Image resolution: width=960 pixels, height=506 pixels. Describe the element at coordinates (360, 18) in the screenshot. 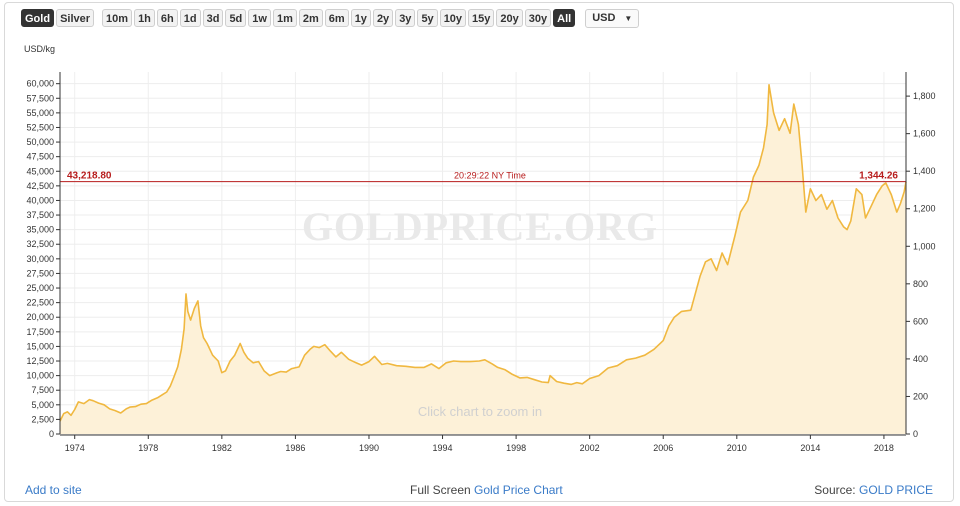

I see `range-button-1y: 1y` at that location.